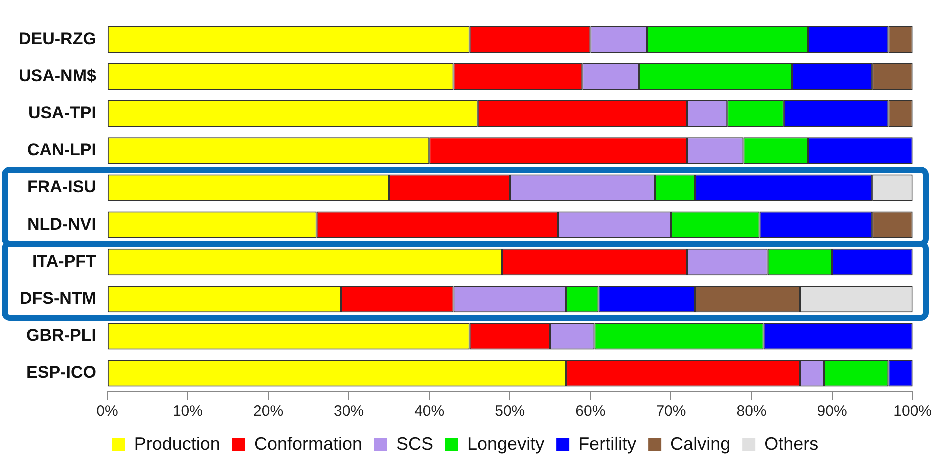  What do you see at coordinates (61, 150) in the screenshot?
I see `y-tick-label: CAN-LPI` at bounding box center [61, 150].